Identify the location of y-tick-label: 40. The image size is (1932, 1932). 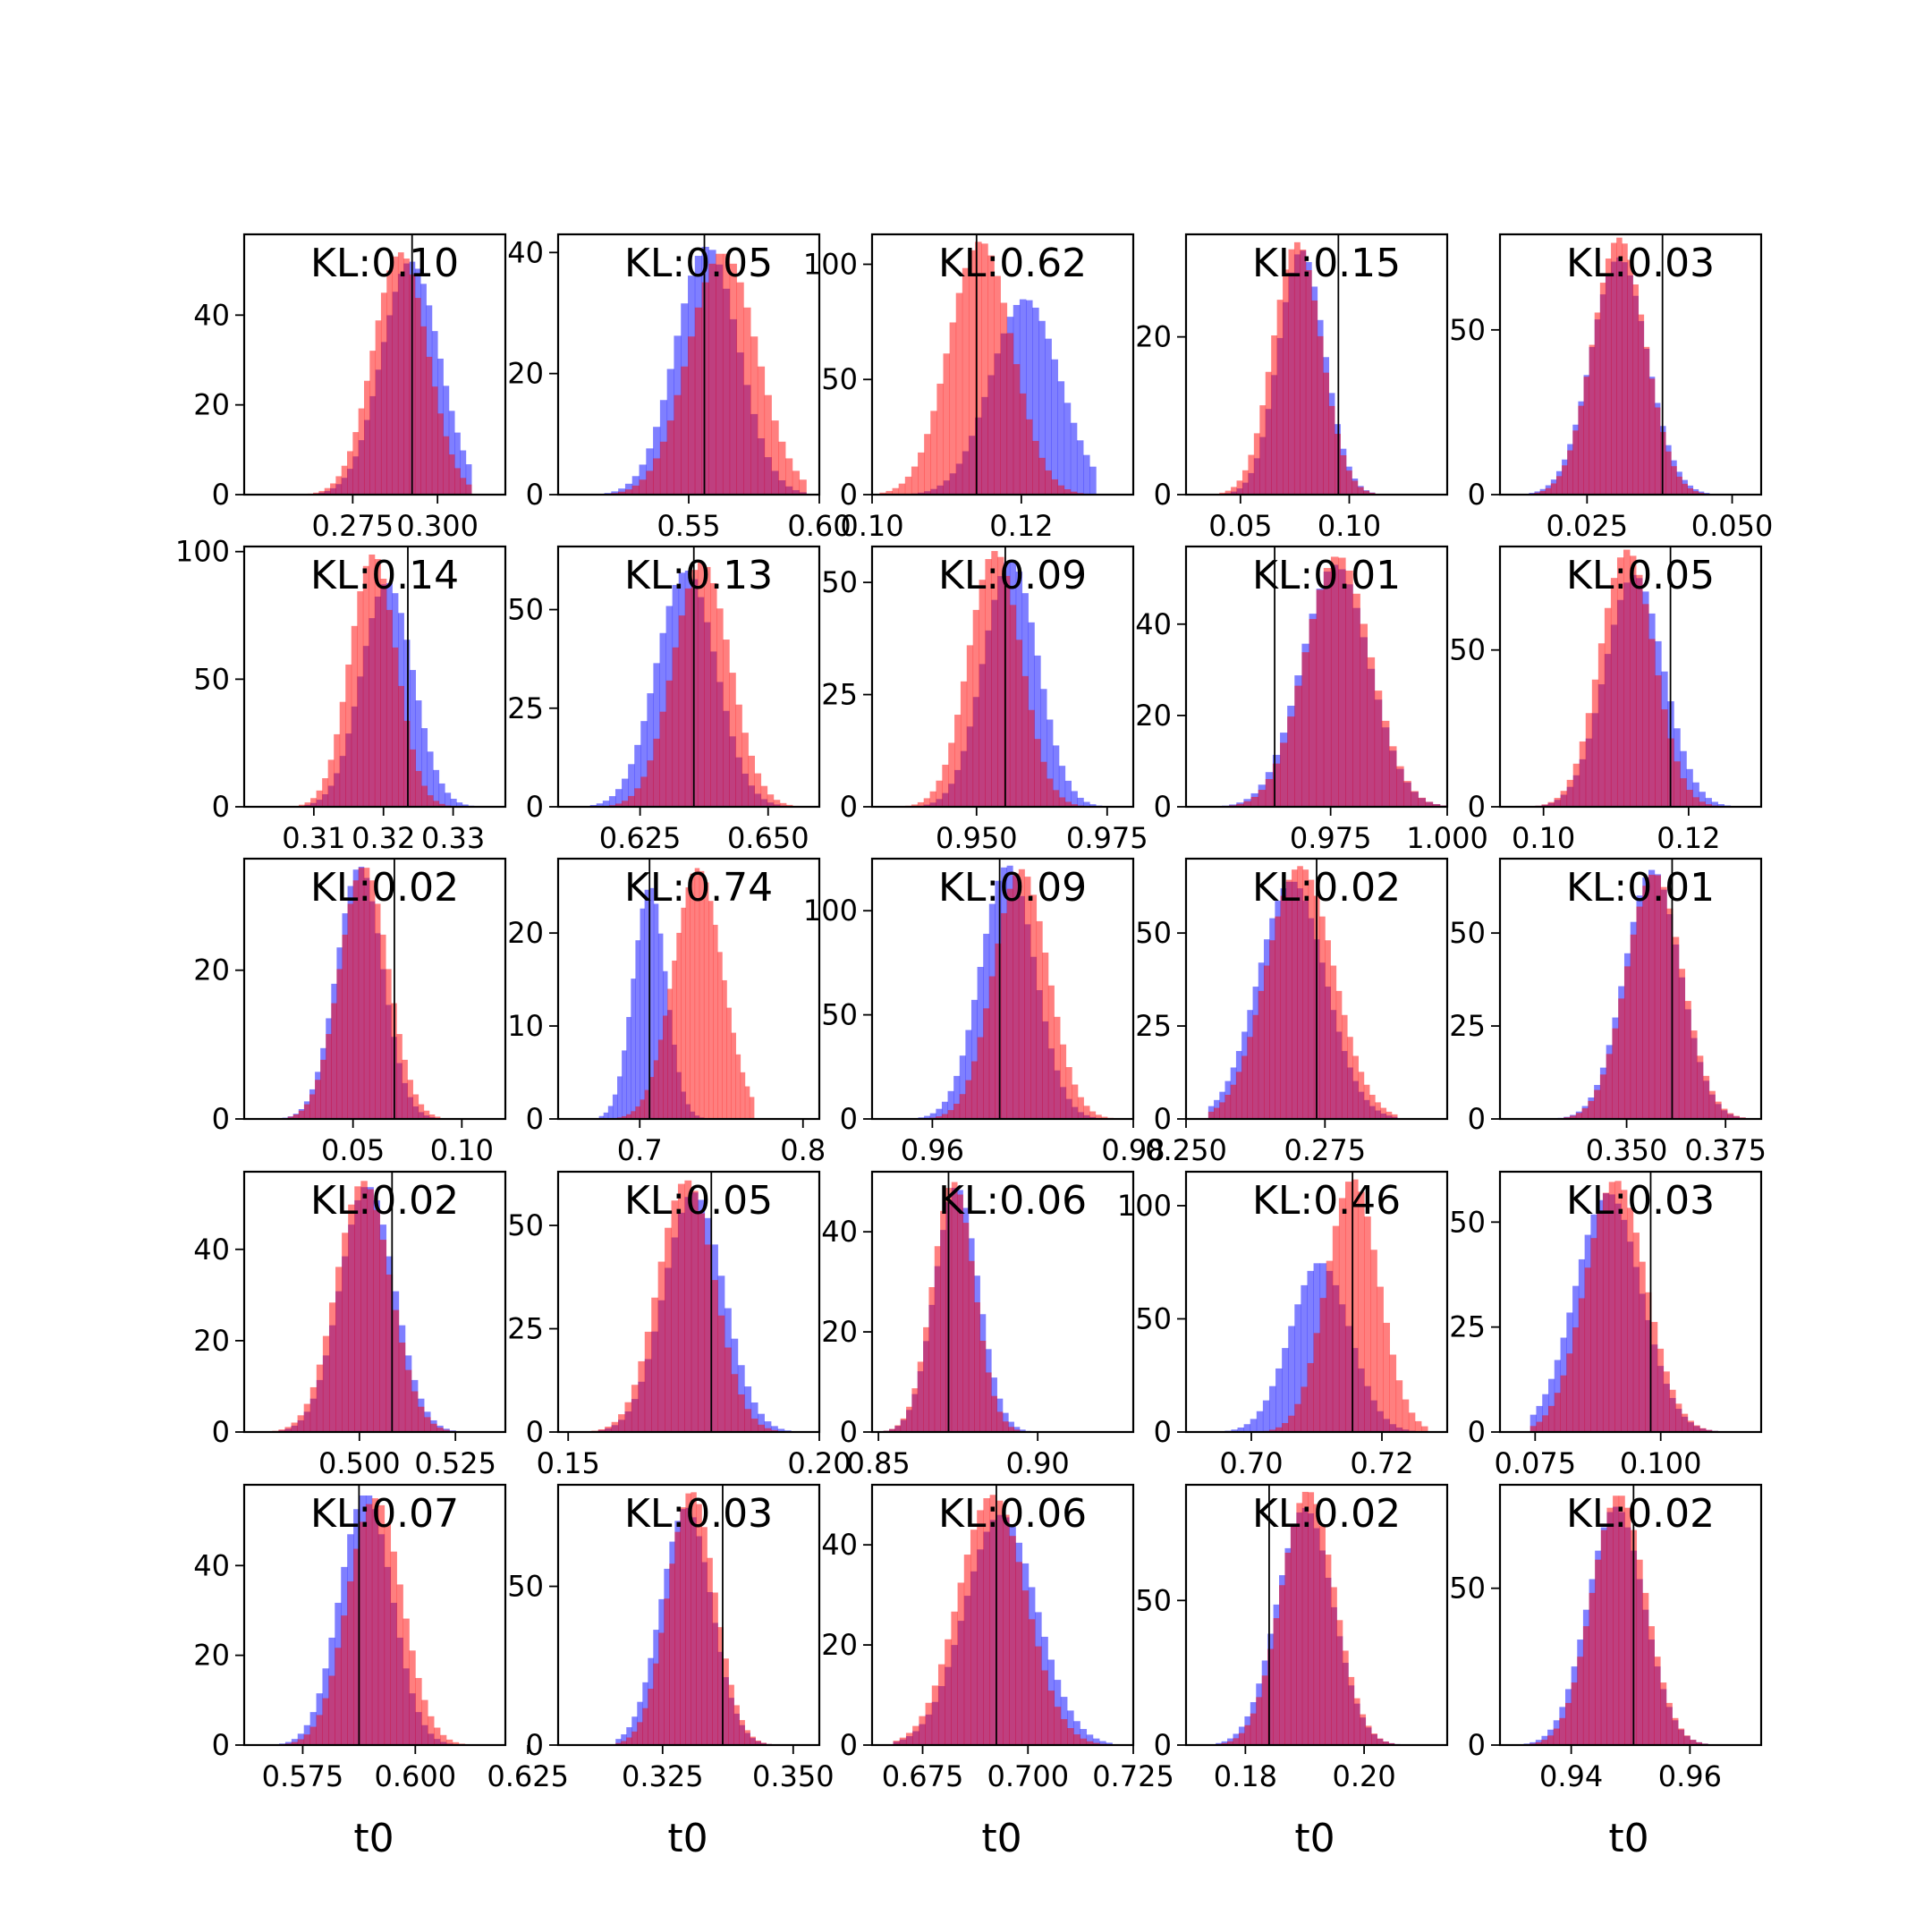
(1153, 624).